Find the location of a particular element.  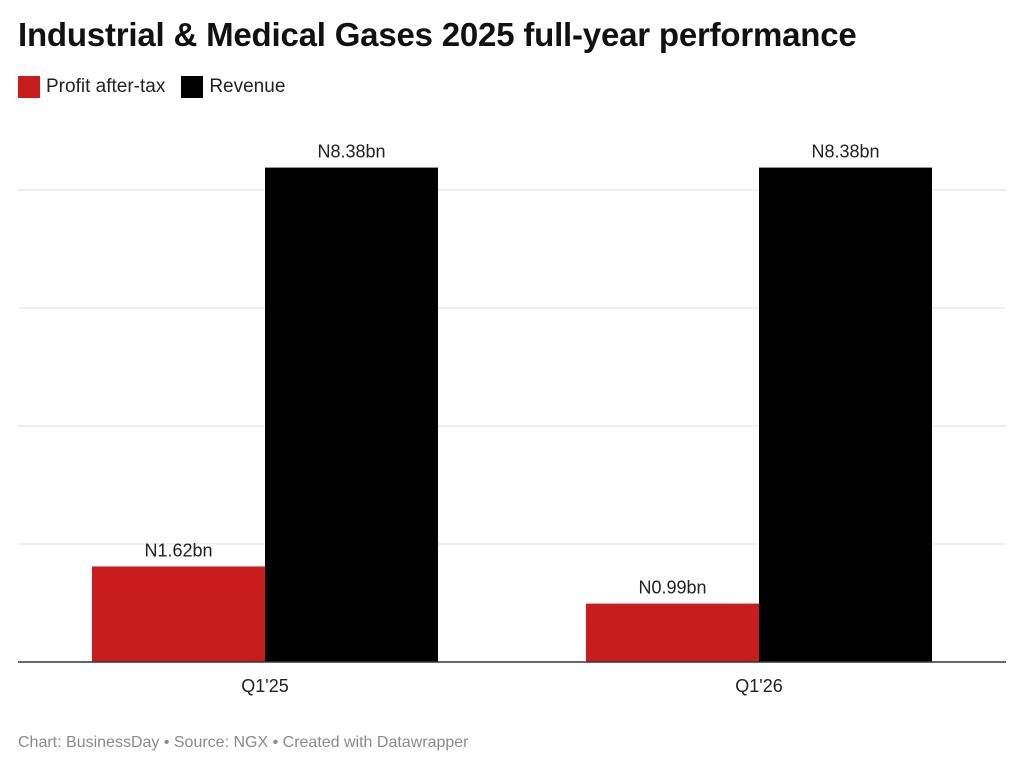

legend: Profit after-tax Revenue is located at coordinates (159, 87).